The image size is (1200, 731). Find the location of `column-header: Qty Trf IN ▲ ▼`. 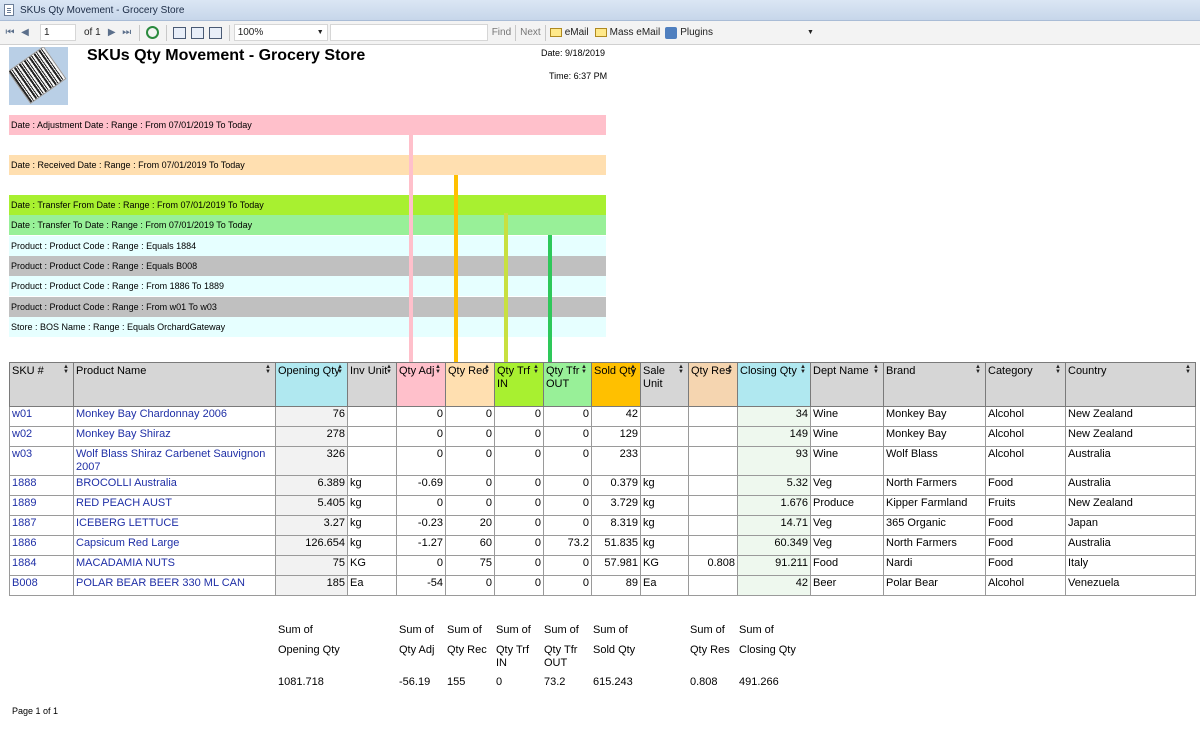

column-header: Qty Trf IN ▲ ▼ is located at coordinates (519, 384).